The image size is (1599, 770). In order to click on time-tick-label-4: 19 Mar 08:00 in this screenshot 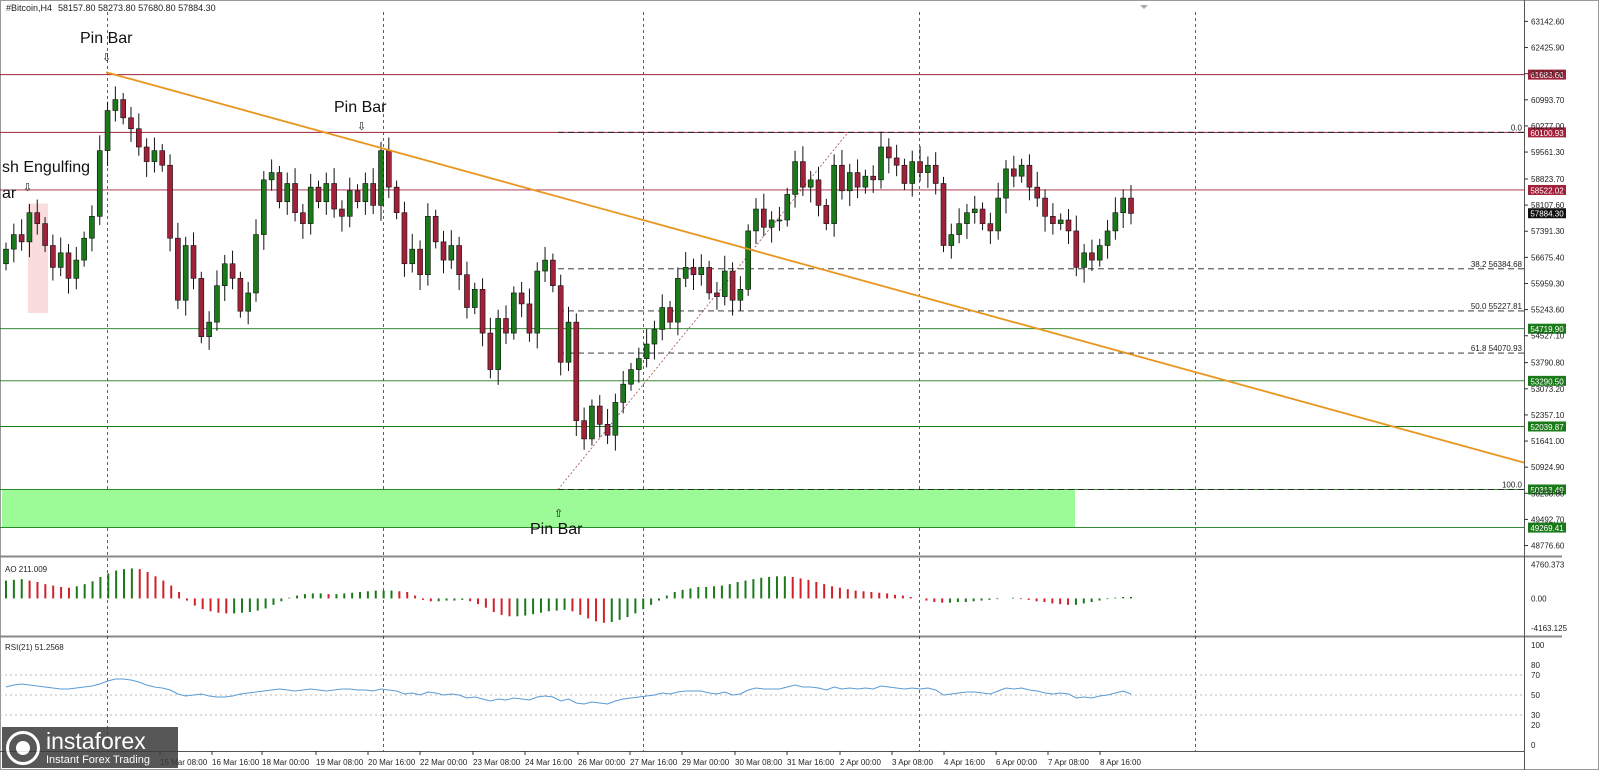, I will do `click(340, 762)`.